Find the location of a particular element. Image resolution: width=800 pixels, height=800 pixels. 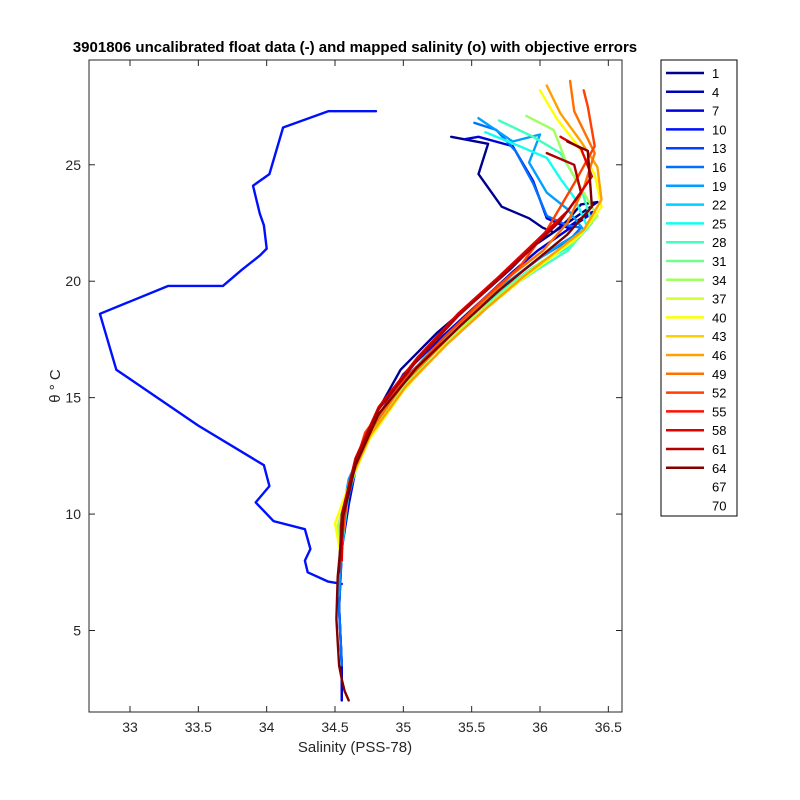

legend-label: 52 is located at coordinates (719, 393).